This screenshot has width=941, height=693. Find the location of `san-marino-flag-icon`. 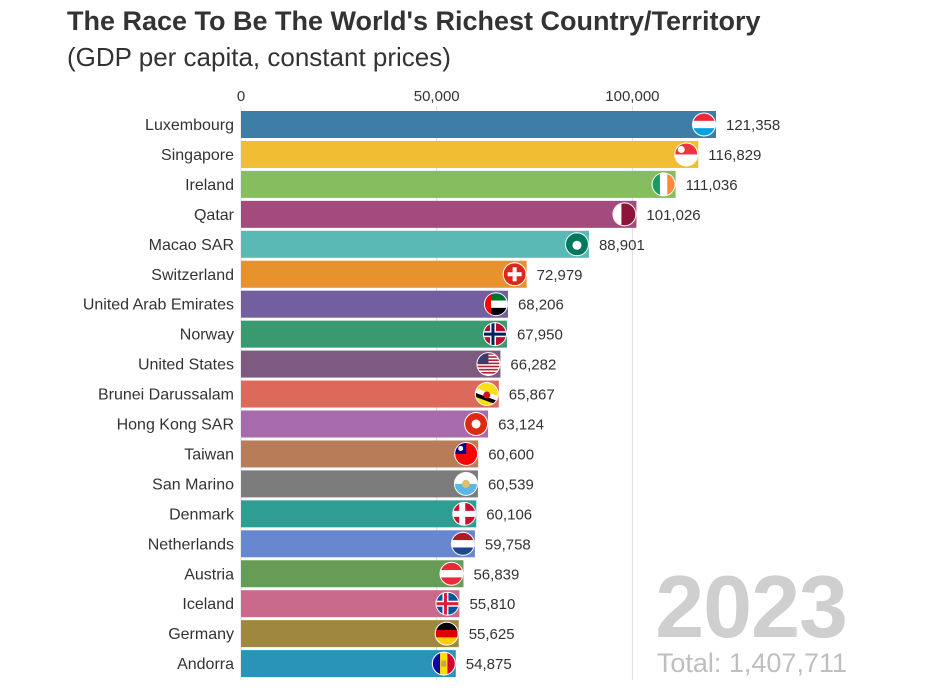

san-marino-flag-icon is located at coordinates (465, 483).